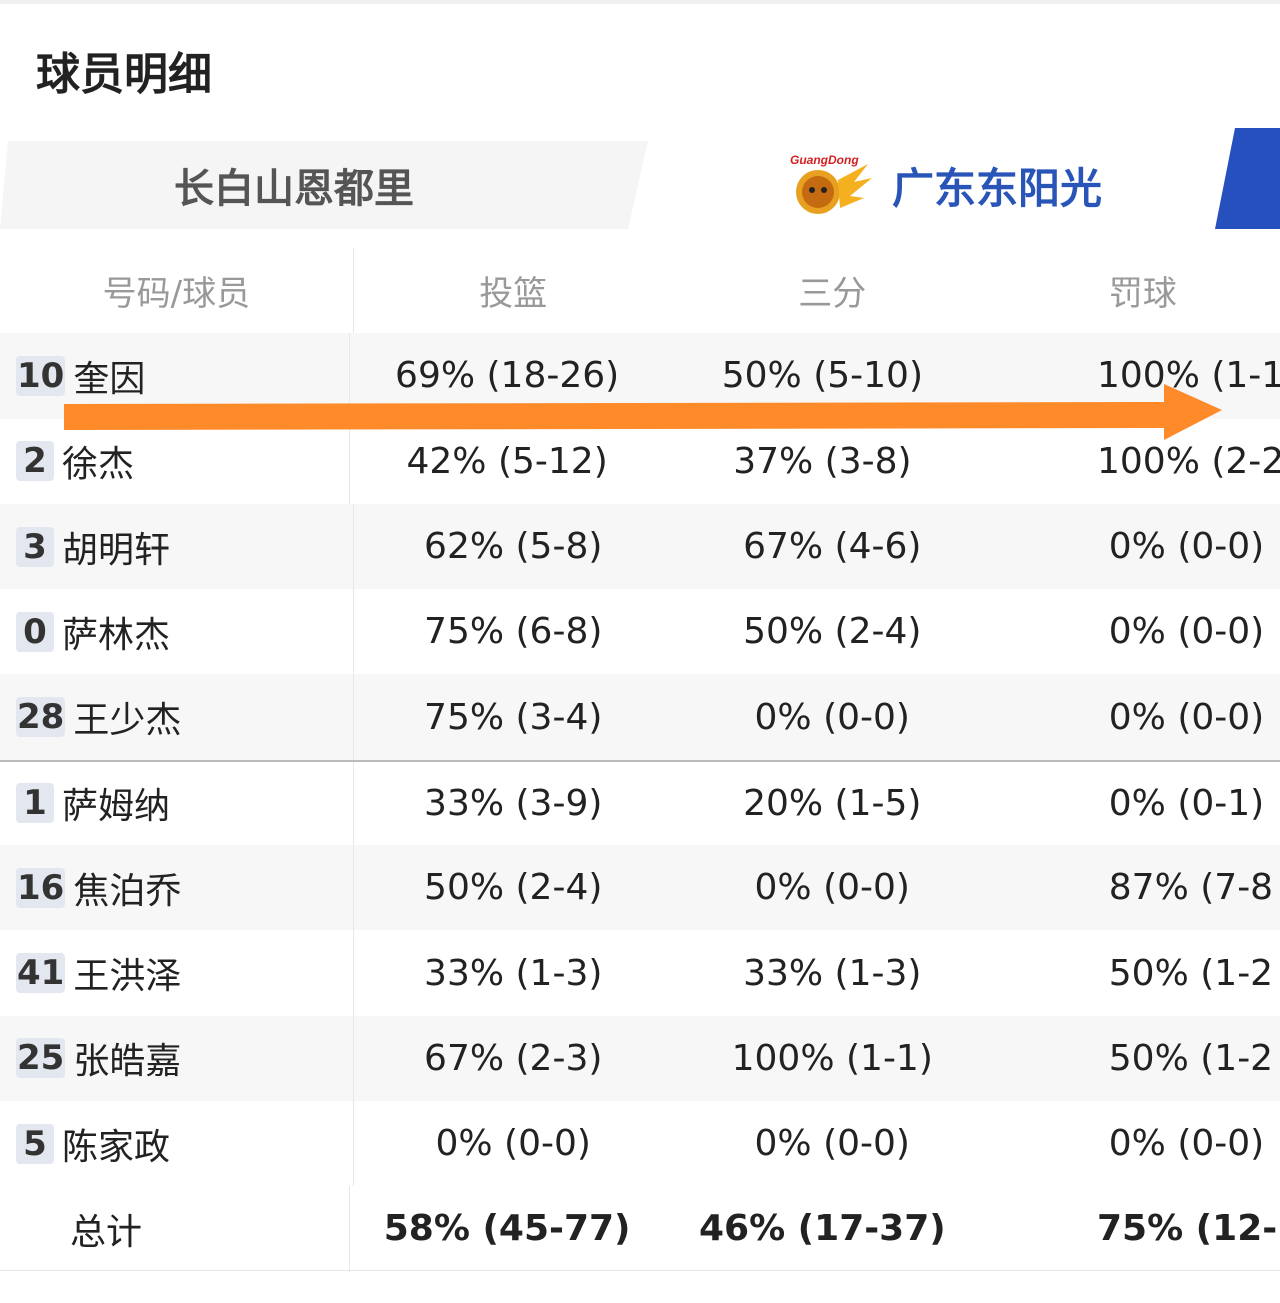  Describe the element at coordinates (832, 294) in the screenshot. I see `header-3pt: 三分` at that location.